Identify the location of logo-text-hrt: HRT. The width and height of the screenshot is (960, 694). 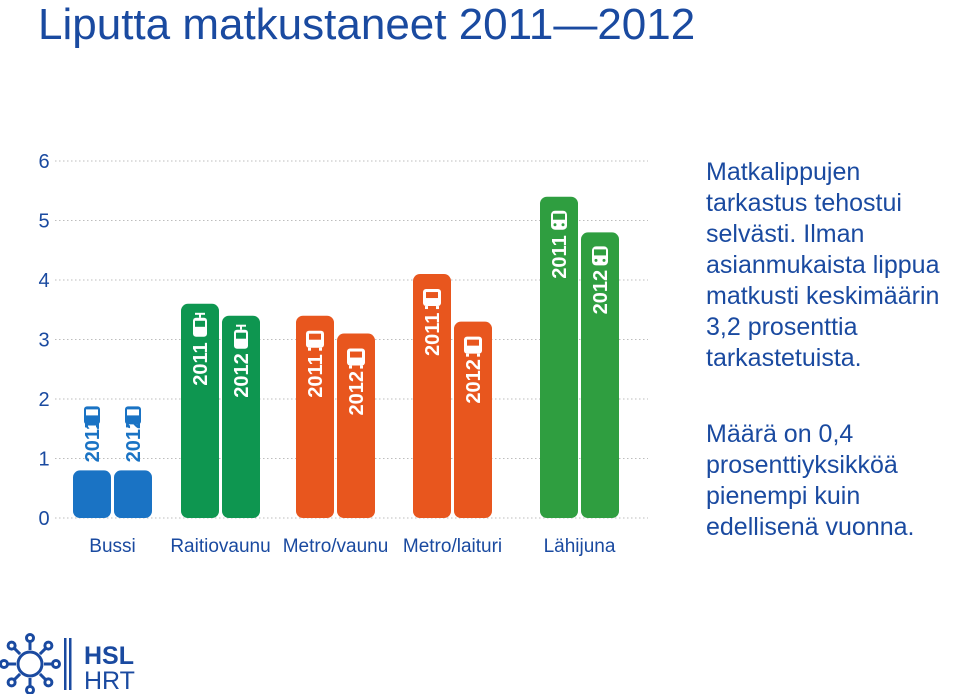
(109, 680).